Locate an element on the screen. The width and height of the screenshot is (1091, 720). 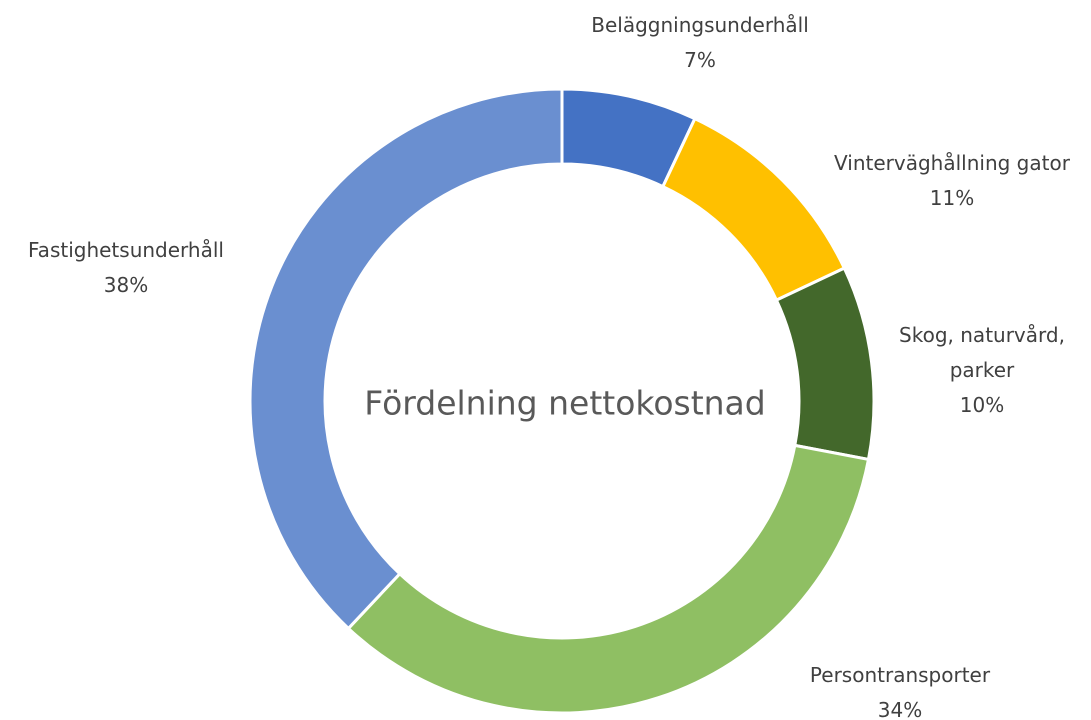
category-label: Skog, naturvård, parker is located at coordinates (982, 352).